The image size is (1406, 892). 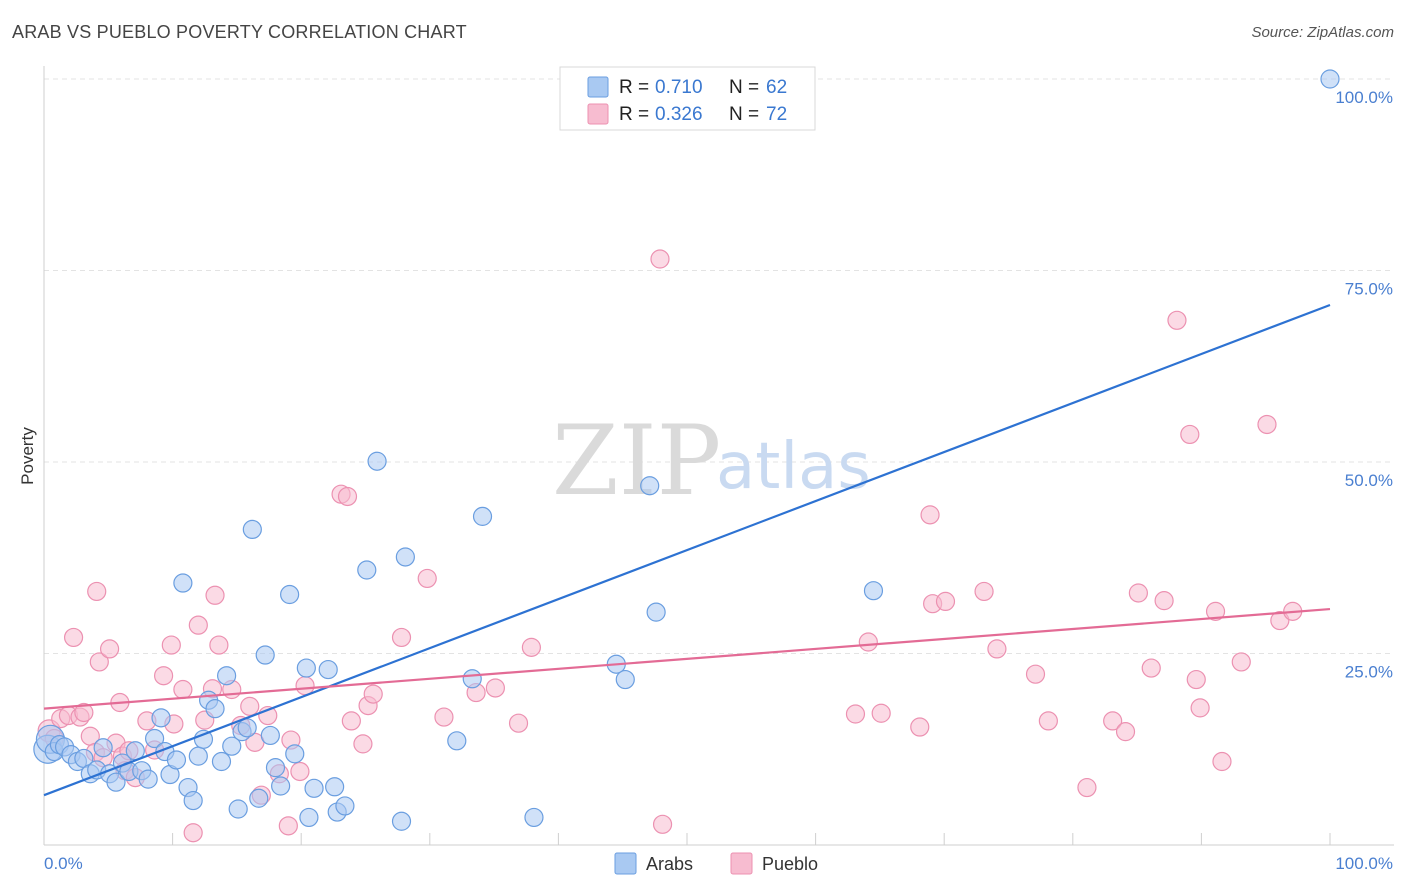 I want to click on source-label: Source: ZipAtlas.com, so click(x=1322, y=32).